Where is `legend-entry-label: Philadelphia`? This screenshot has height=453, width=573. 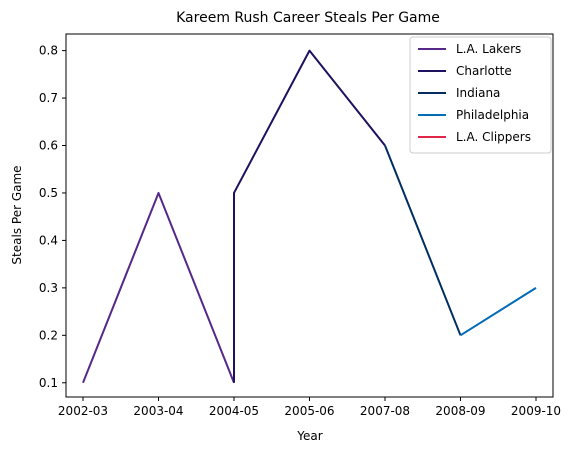 legend-entry-label: Philadelphia is located at coordinates (492, 115).